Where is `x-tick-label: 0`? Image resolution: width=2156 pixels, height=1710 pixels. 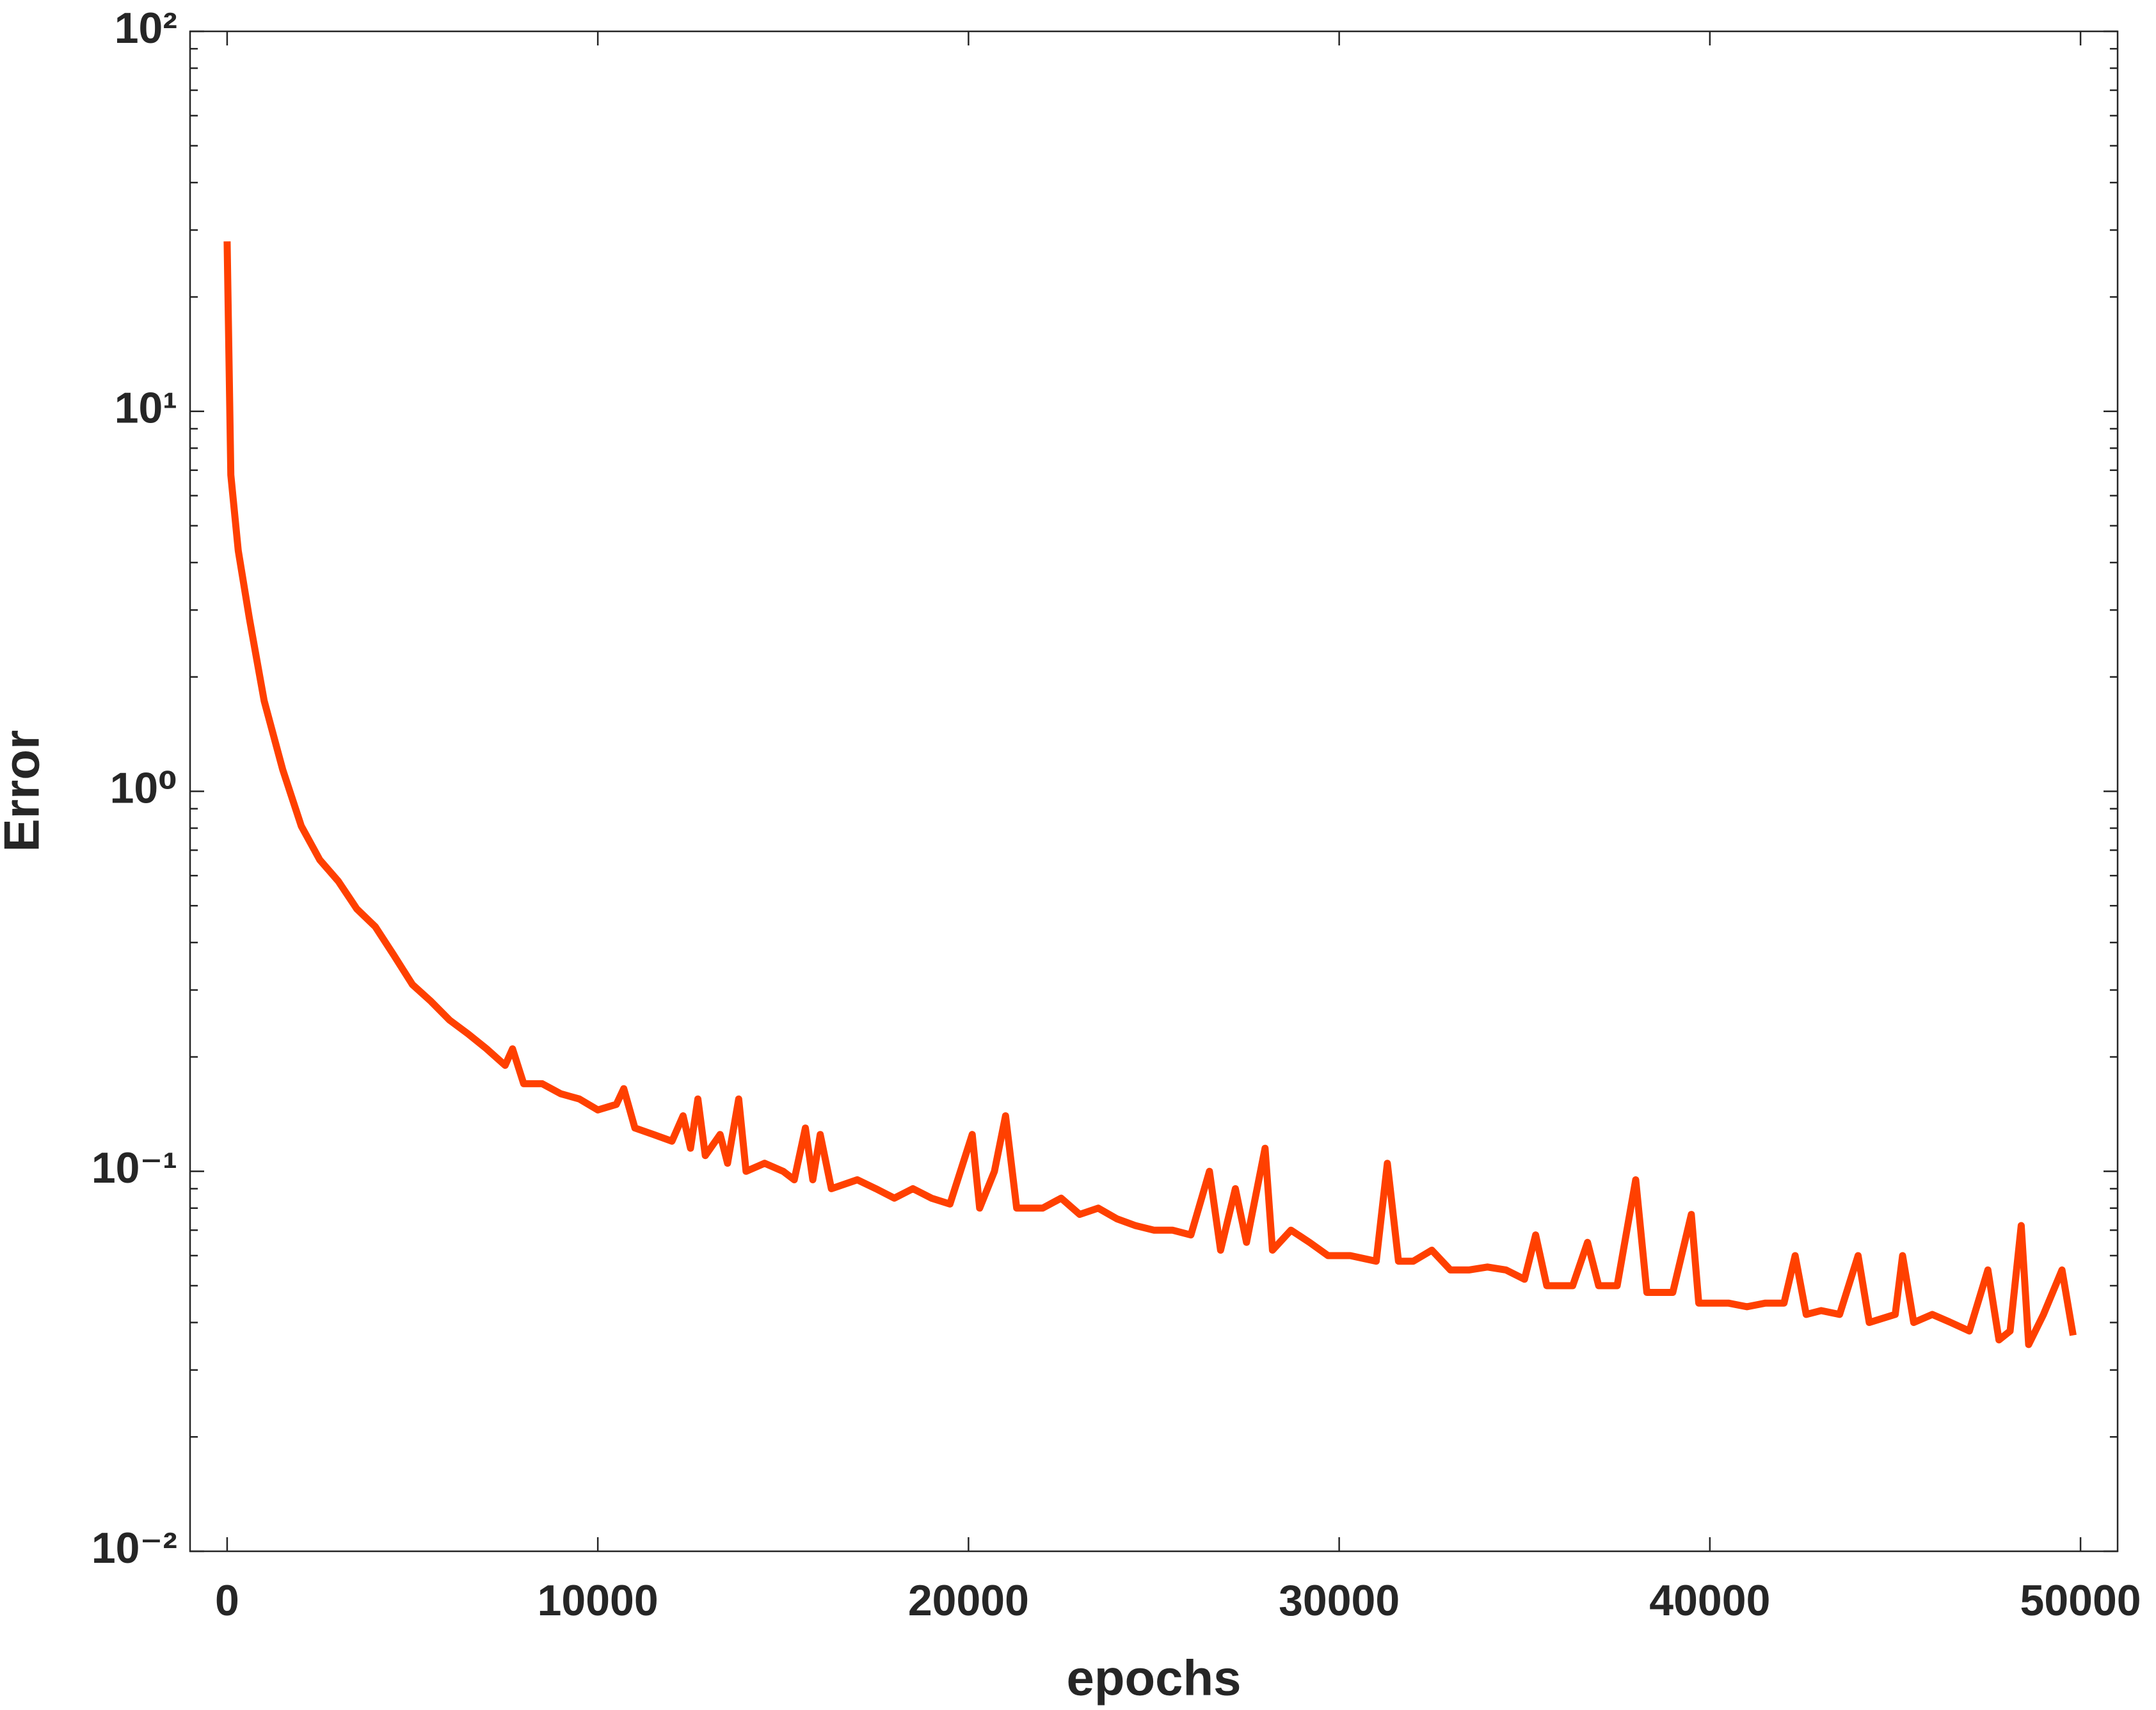
x-tick-label: 0 is located at coordinates (227, 1600).